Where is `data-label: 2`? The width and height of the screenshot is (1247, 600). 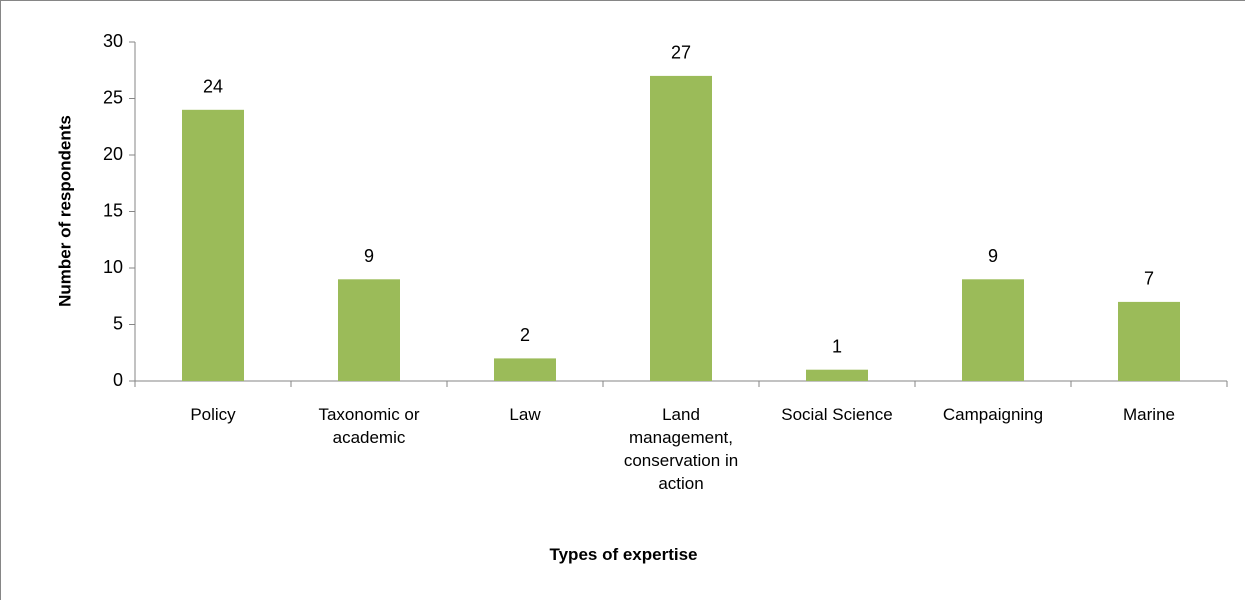 data-label: 2 is located at coordinates (525, 335).